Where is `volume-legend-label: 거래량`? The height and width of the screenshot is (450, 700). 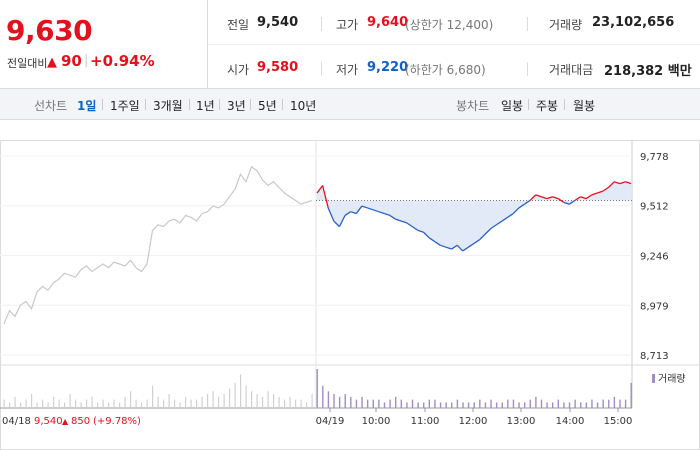
volume-legend-label: 거래량 is located at coordinates (672, 379).